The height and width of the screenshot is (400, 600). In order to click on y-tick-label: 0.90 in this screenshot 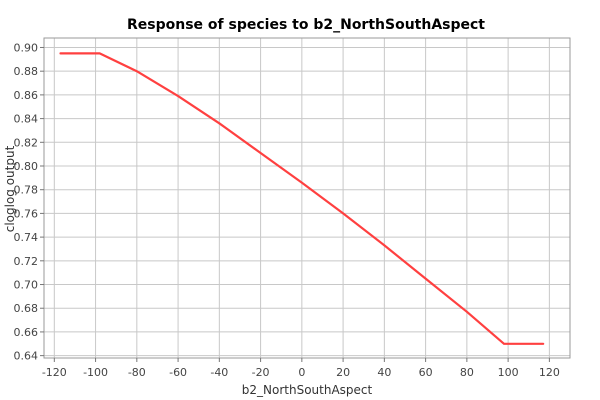, I will do `click(26, 47)`.